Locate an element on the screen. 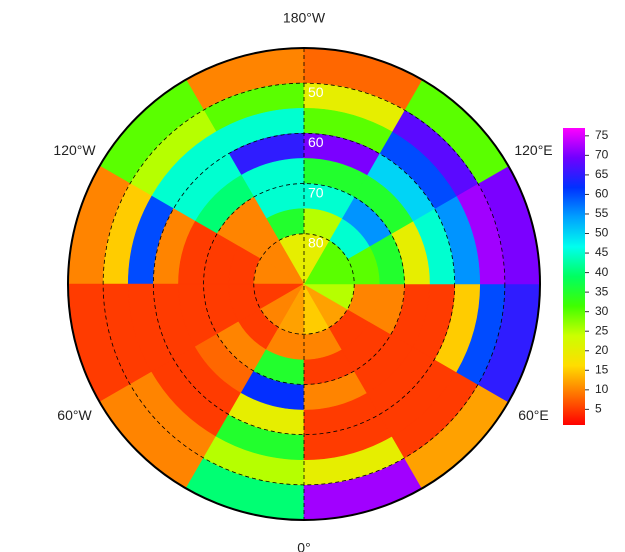 The width and height of the screenshot is (625, 552). colorbar-tick-label: 65 is located at coordinates (602, 174).